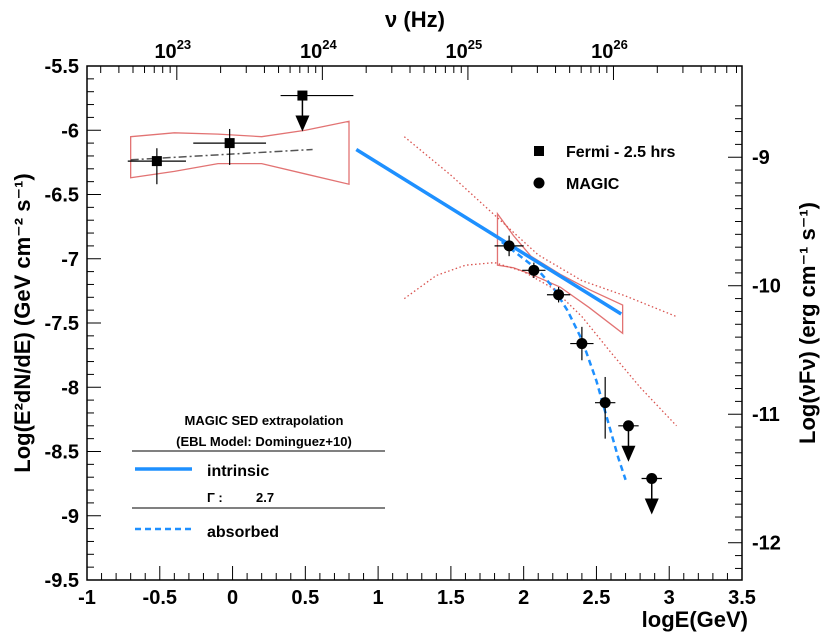 The height and width of the screenshot is (643, 830). Describe the element at coordinates (62, 67) in the screenshot. I see `y-tick-label: -5.5` at that location.